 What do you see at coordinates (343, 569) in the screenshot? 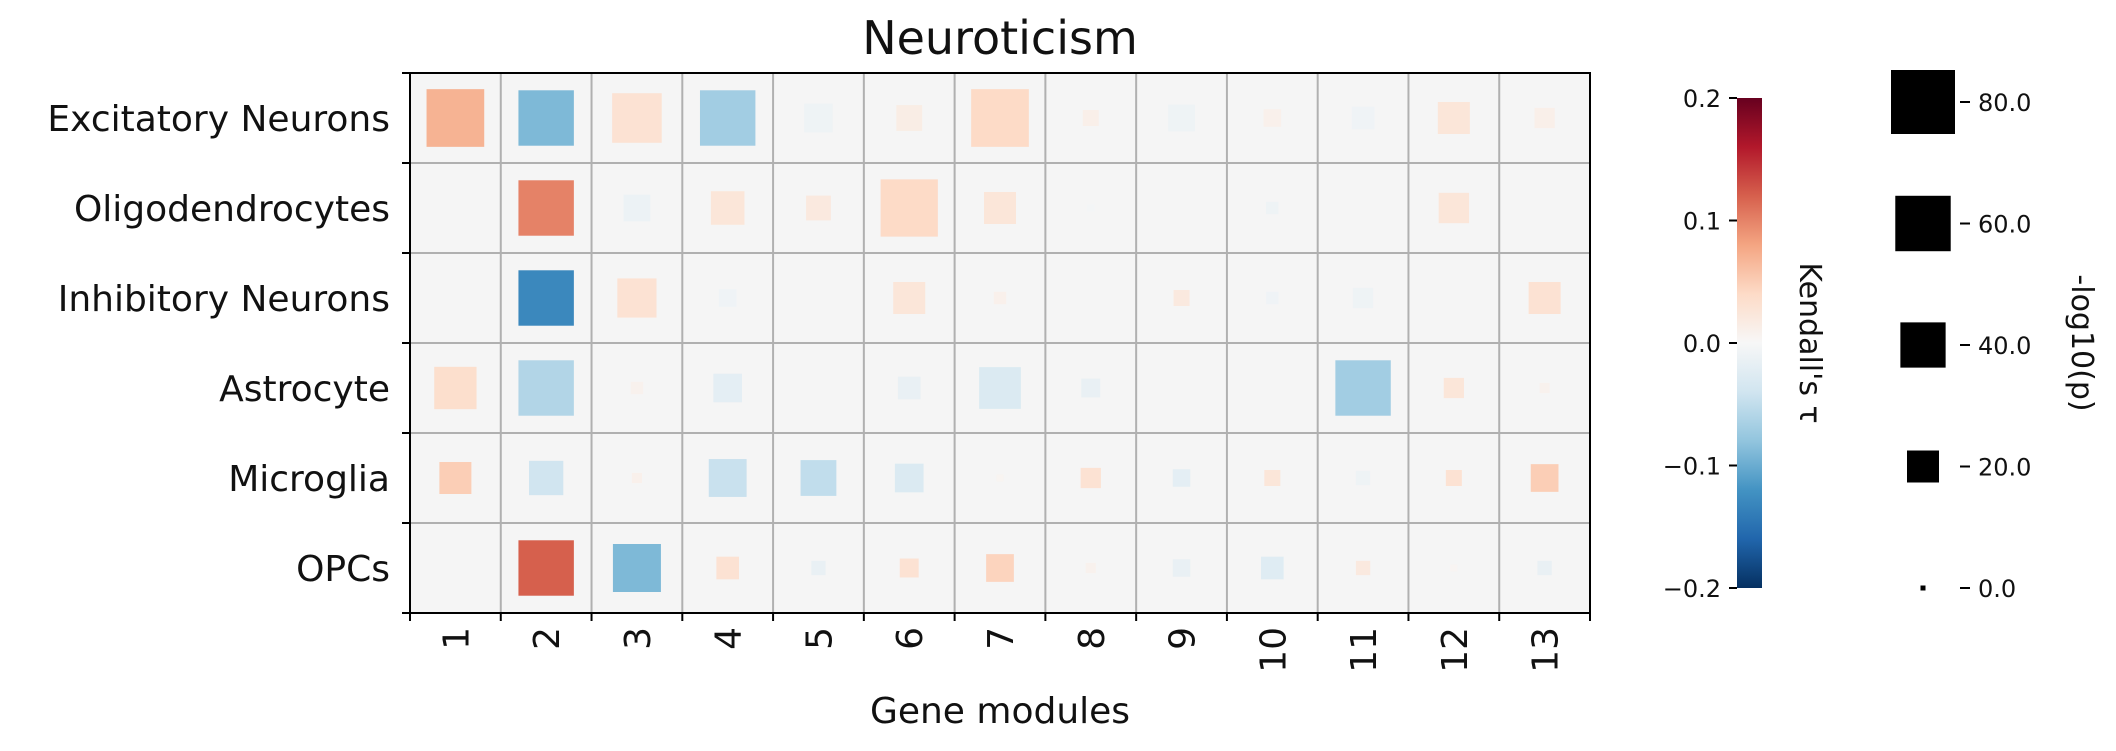
I see `y-tick-label: OPCs` at bounding box center [343, 569].